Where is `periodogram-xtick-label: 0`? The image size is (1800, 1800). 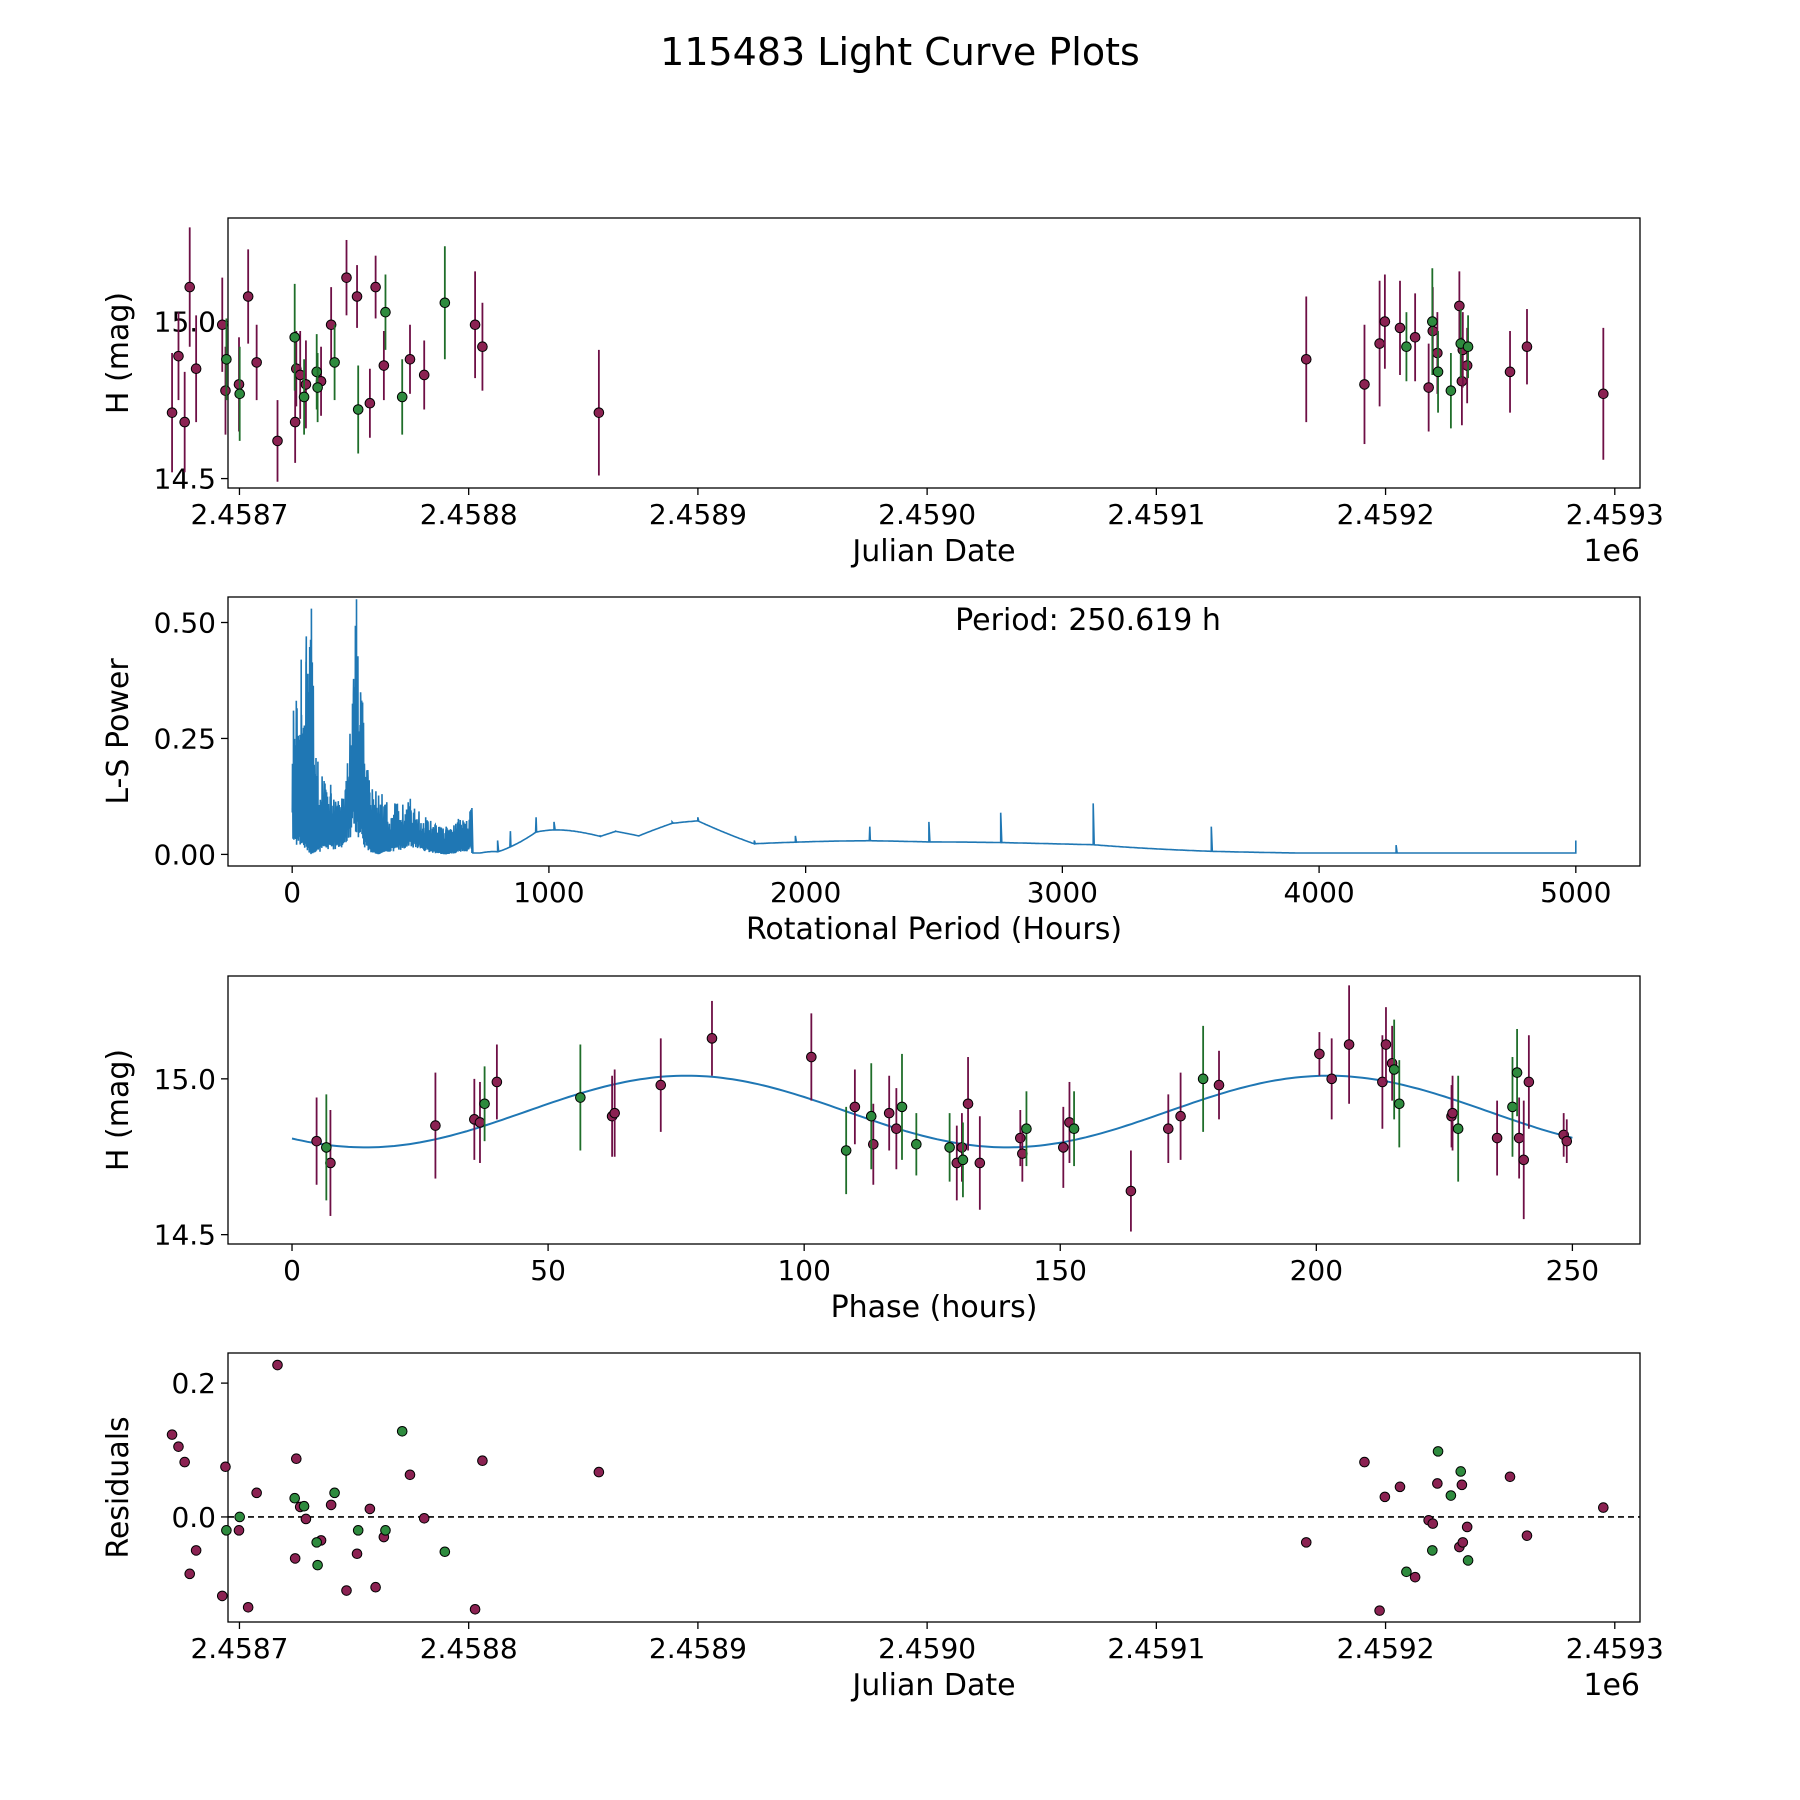 periodogram-xtick-label: 0 is located at coordinates (292, 892).